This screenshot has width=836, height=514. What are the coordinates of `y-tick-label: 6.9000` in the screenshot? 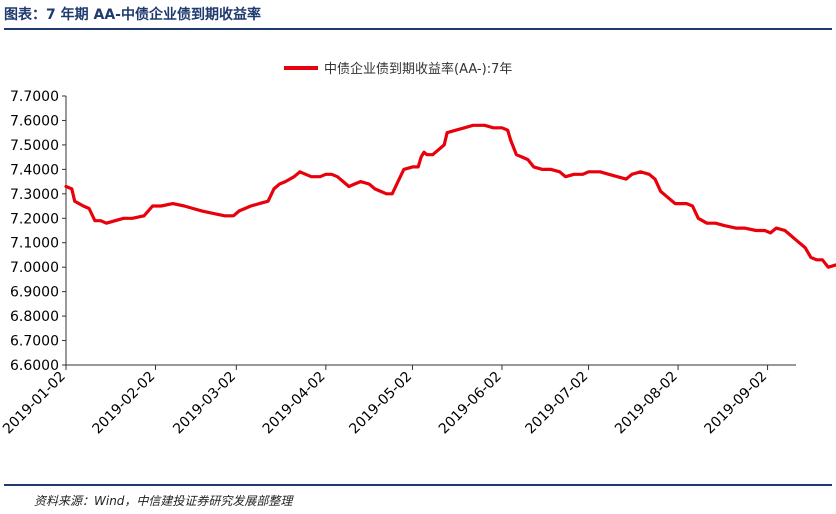 It's located at (34, 293).